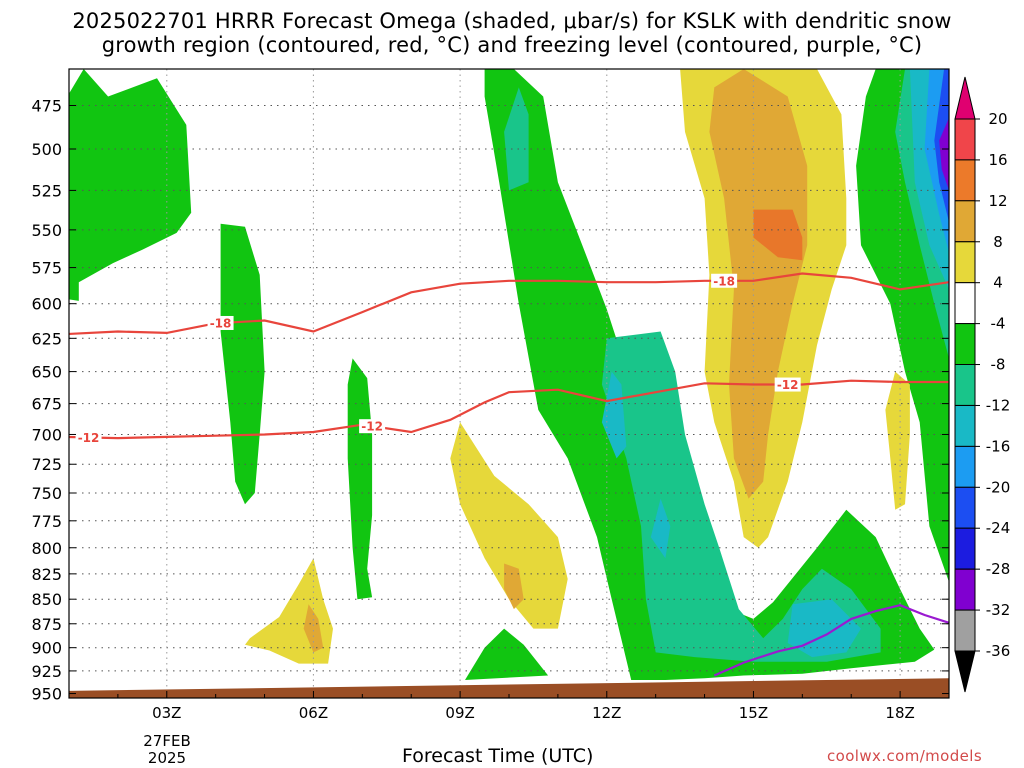 This screenshot has height=768, width=1024. Describe the element at coordinates (997, 201) in the screenshot. I see `colorbar-label: 12` at that location.